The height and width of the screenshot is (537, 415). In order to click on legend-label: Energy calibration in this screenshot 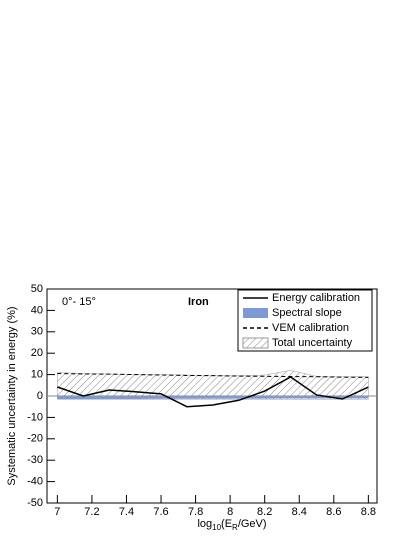, I will do `click(316, 298)`.